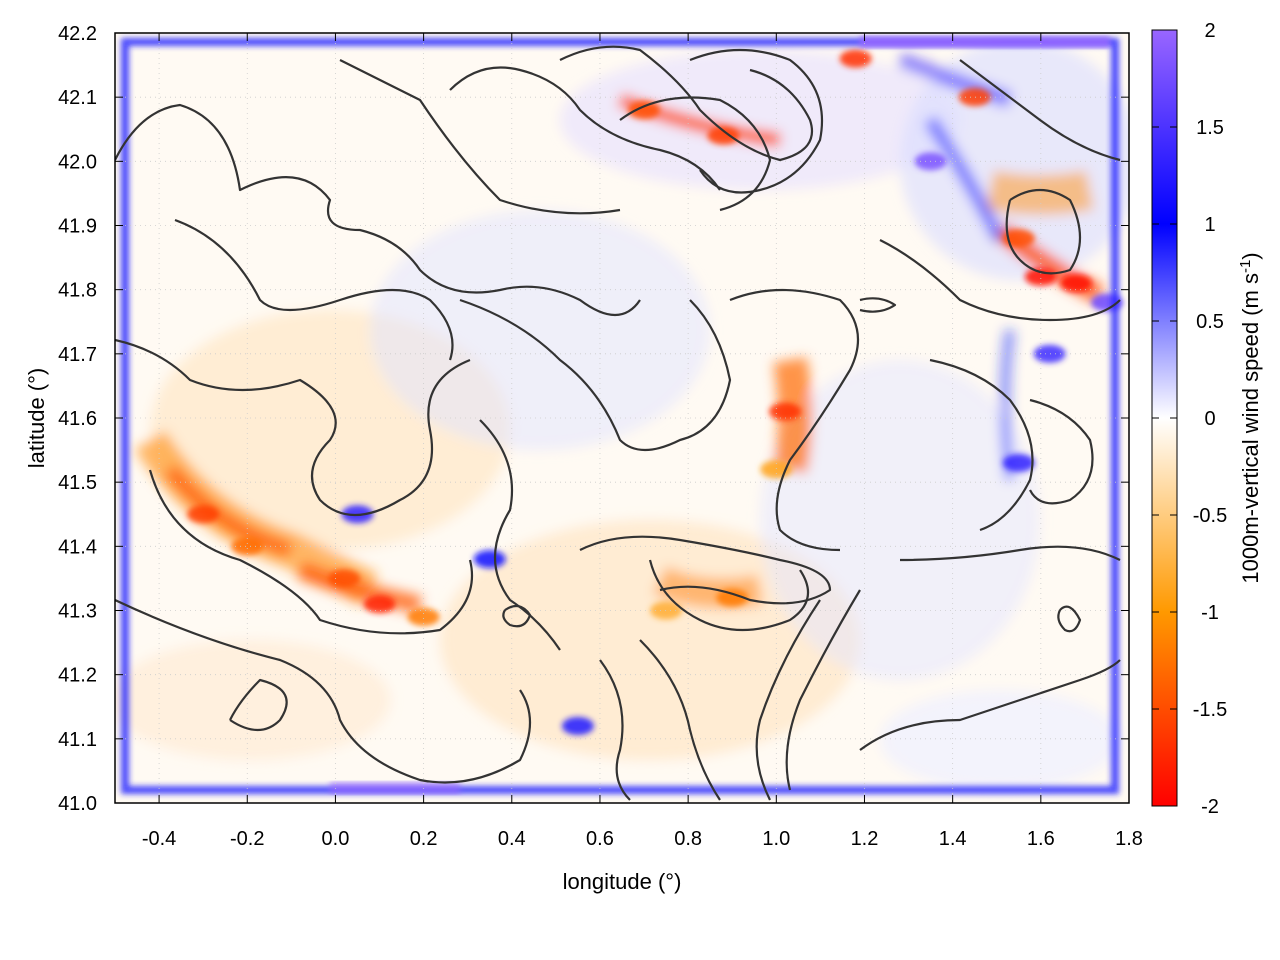  Describe the element at coordinates (1209, 225) in the screenshot. I see `colorbar-tick-label: 1` at that location.